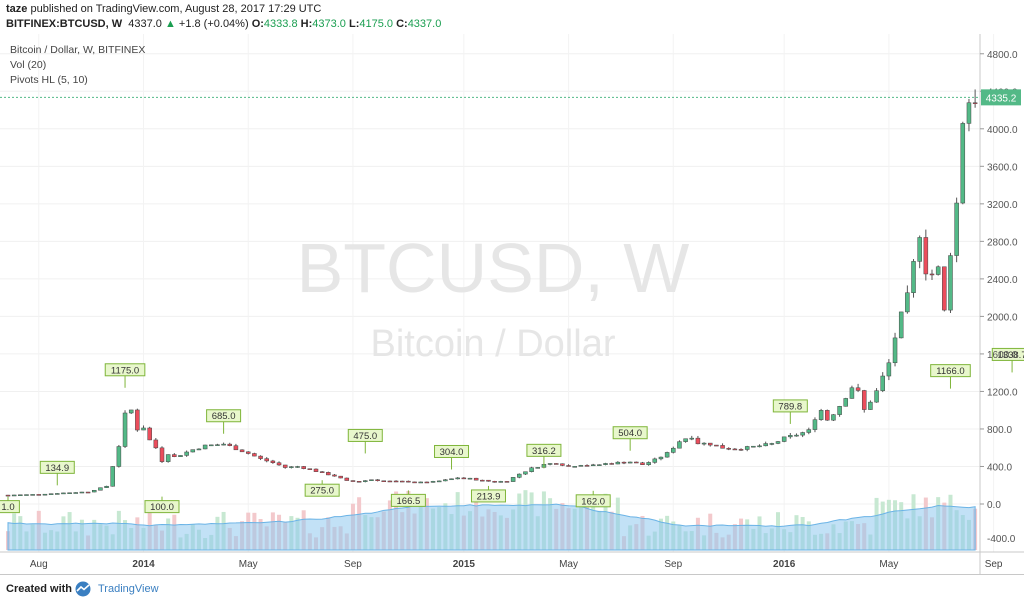  I want to click on tradingview-logo-icon, so click(83, 589).